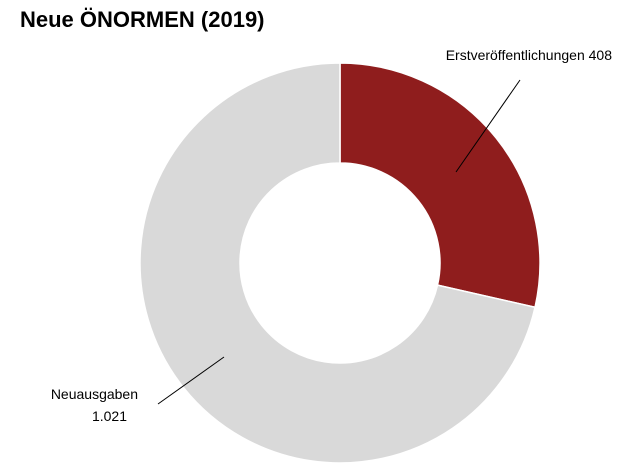  What do you see at coordinates (529, 55) in the screenshot?
I see `data-label-erstveroeffentlichungen: Erstveröffentlichungen 408` at bounding box center [529, 55].